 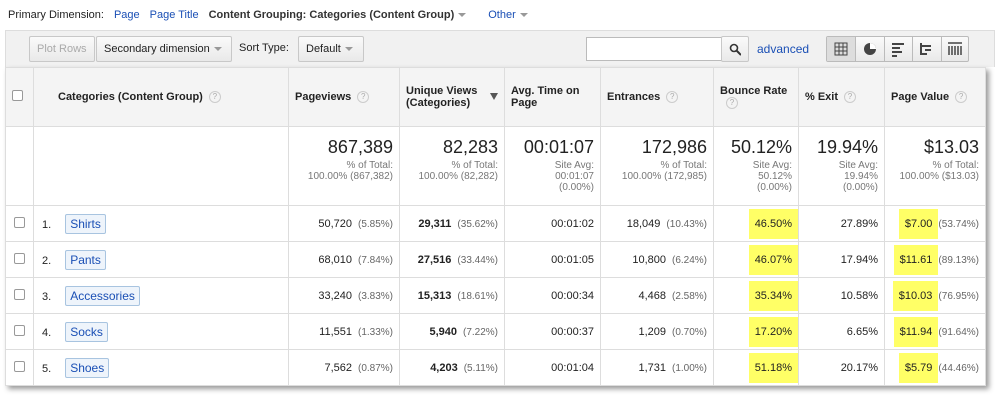 What do you see at coordinates (657, 97) in the screenshot?
I see `column-header: Entrances` at bounding box center [657, 97].